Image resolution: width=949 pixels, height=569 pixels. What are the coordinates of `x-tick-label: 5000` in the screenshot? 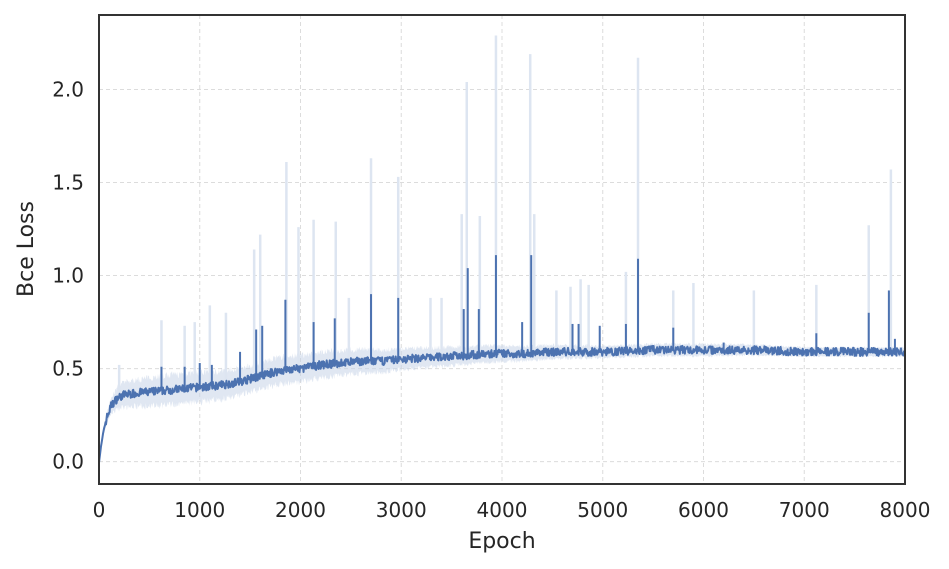 It's located at (602, 510).